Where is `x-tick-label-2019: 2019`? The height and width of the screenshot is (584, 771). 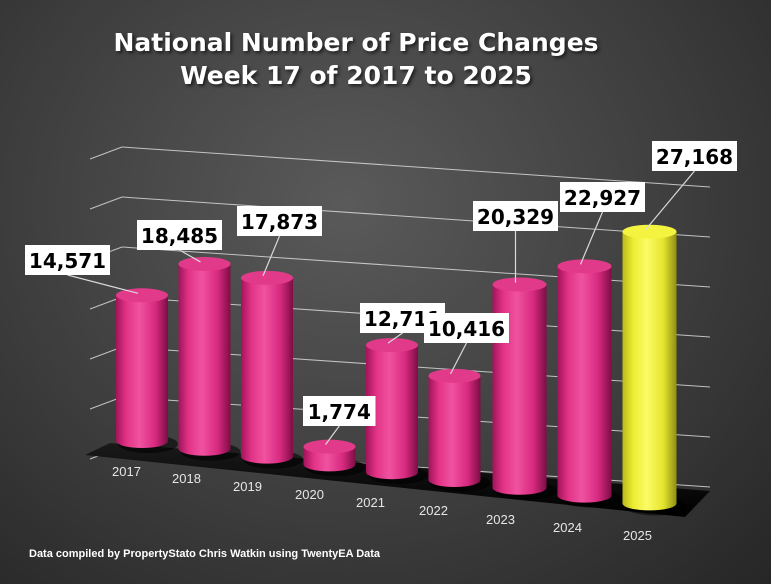
x-tick-label-2019: 2019 is located at coordinates (247, 486).